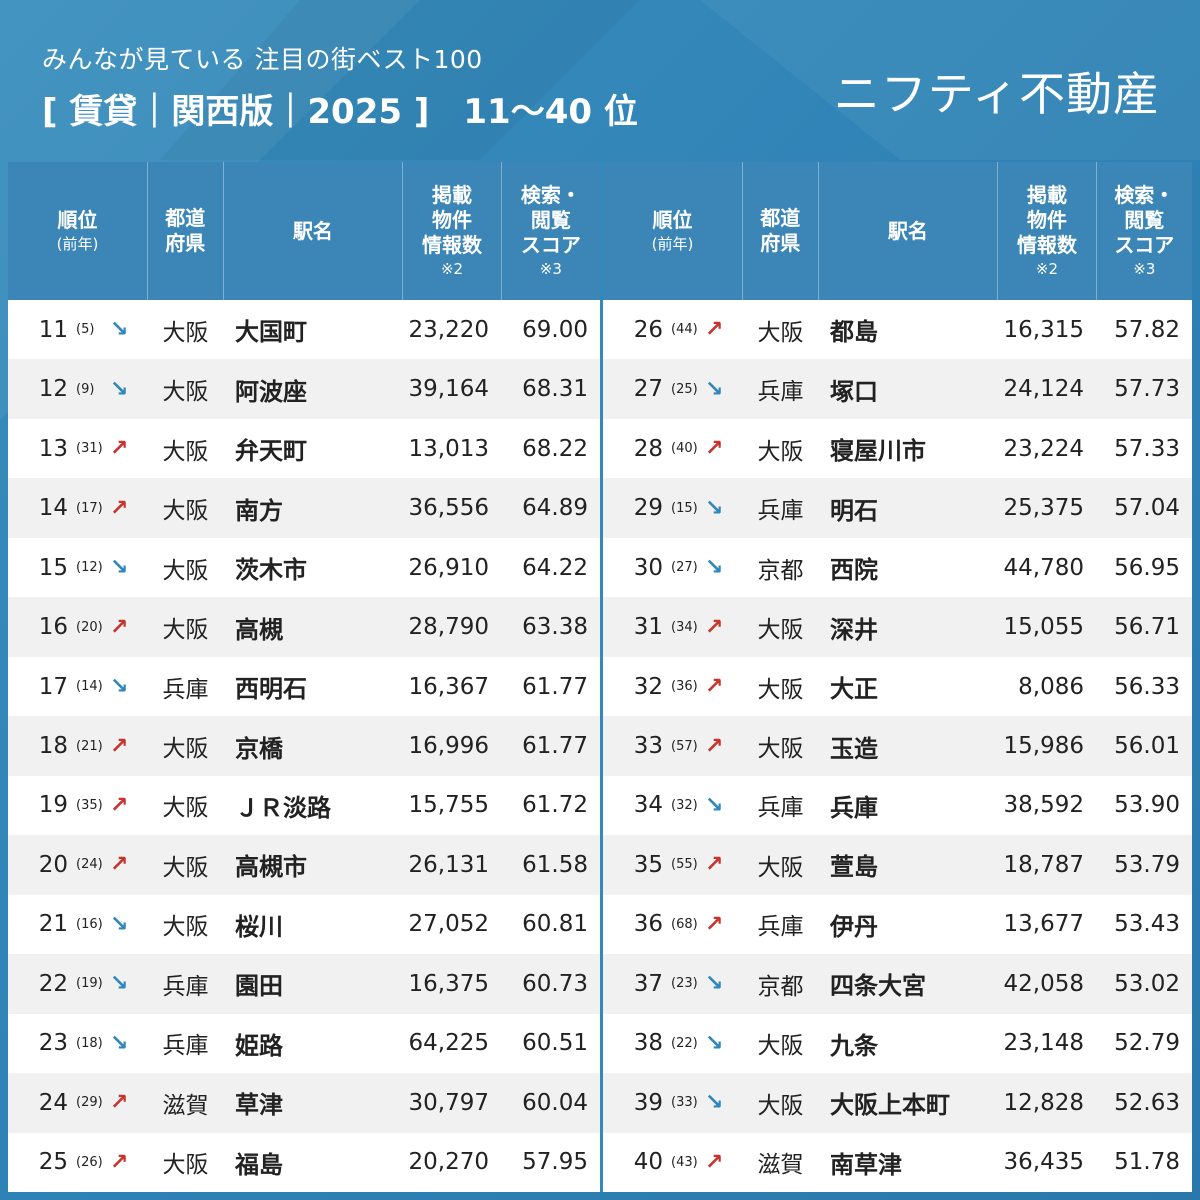  I want to click on subtitle: みんなが見ている 注目の街ベスト100, so click(262, 59).